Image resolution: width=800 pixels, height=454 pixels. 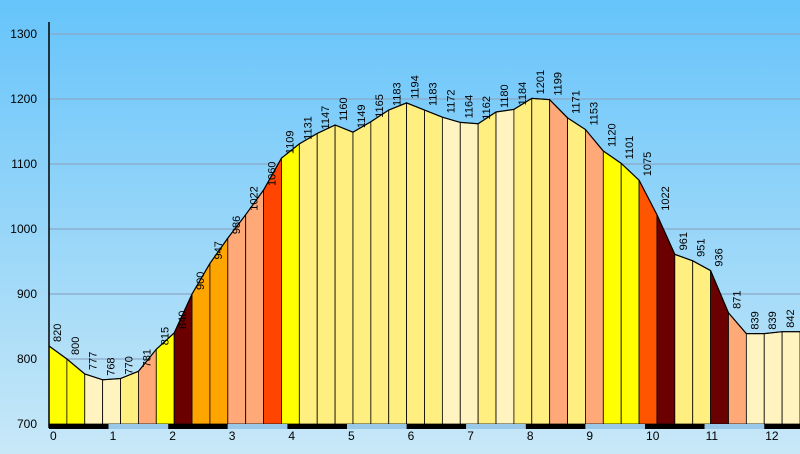 What do you see at coordinates (666, 198) in the screenshot?
I see `data-label-34: 1022` at bounding box center [666, 198].